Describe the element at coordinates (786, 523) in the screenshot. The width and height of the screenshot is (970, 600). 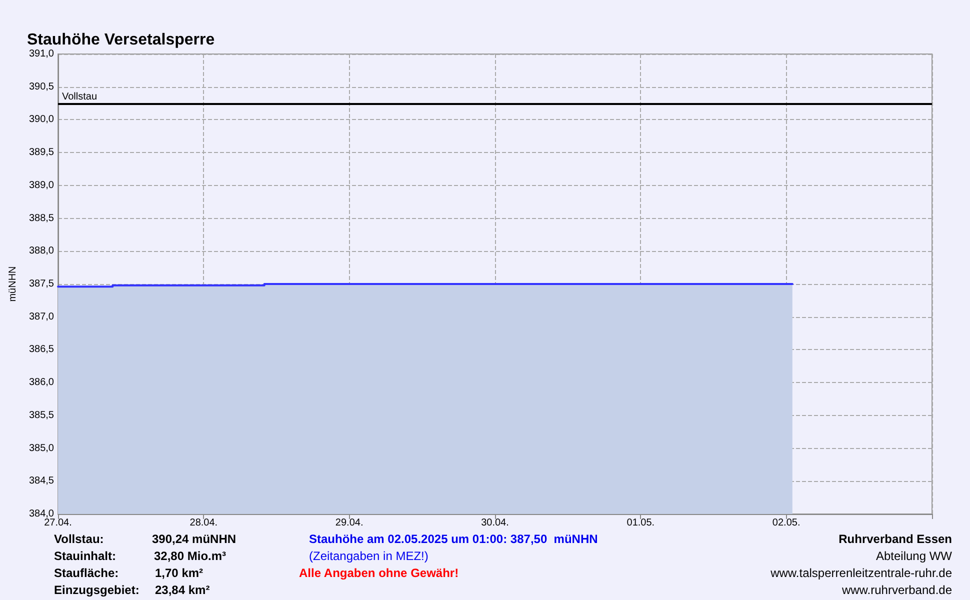
I see `x-tick-label: 02.05.` at that location.